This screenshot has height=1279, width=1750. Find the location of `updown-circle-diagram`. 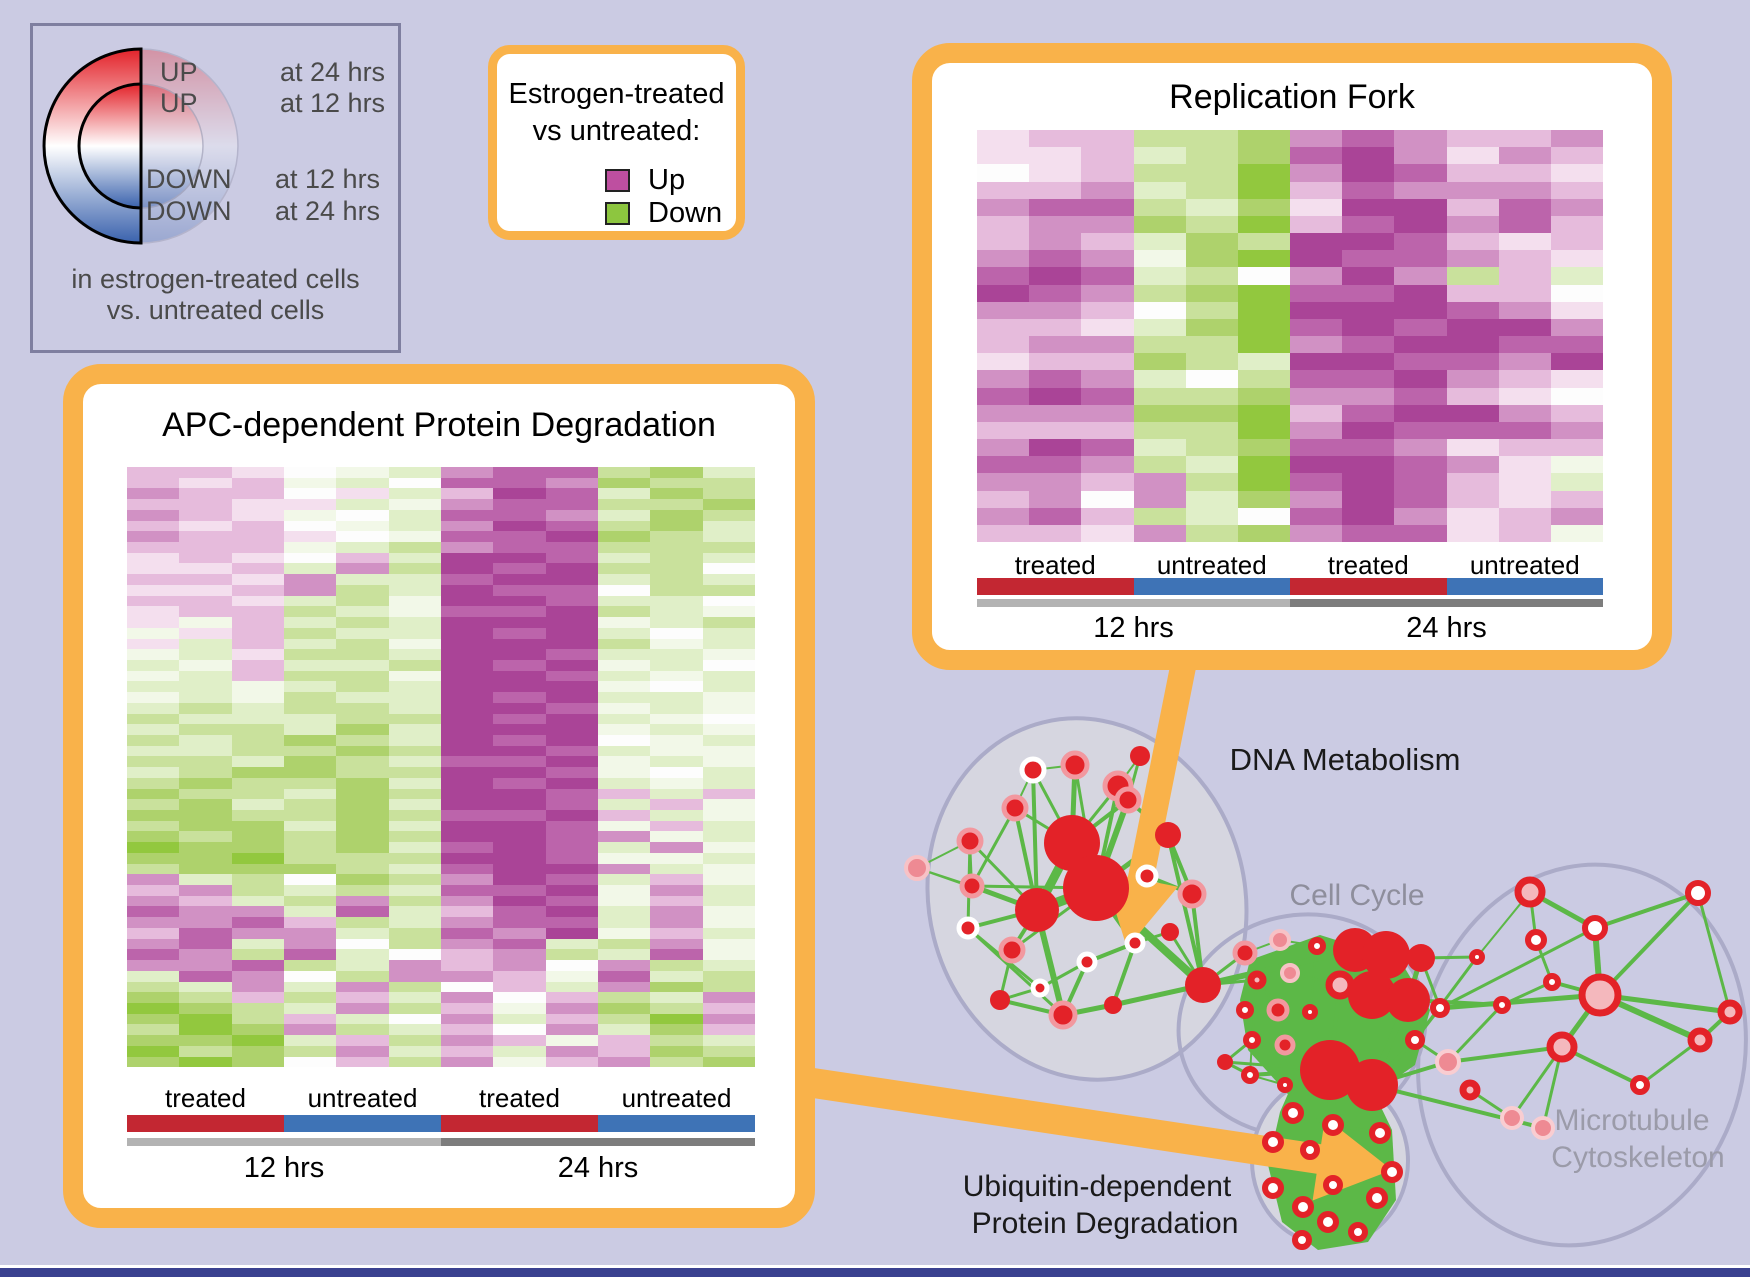

updown-circle-diagram is located at coordinates (140, 146).